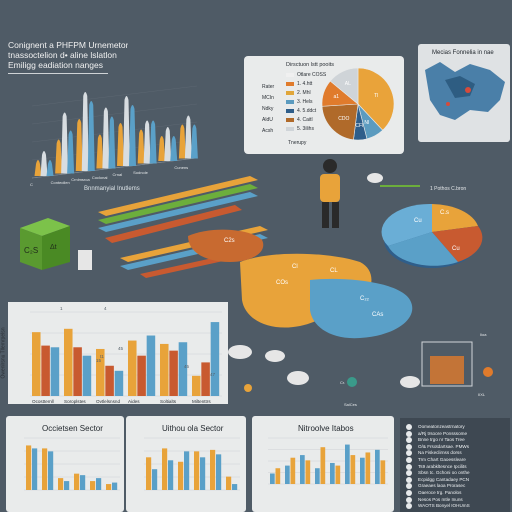  What do you see at coordinates (226, 245) in the screenshot?
I see `brown-blob` at bounding box center [226, 245].